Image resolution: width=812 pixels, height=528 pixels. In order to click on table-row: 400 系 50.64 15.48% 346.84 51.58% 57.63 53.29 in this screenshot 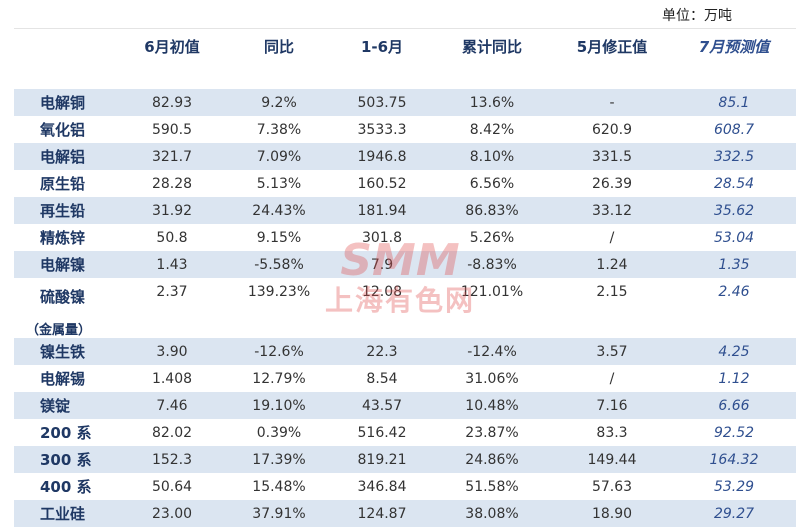, I will do `click(405, 486)`.